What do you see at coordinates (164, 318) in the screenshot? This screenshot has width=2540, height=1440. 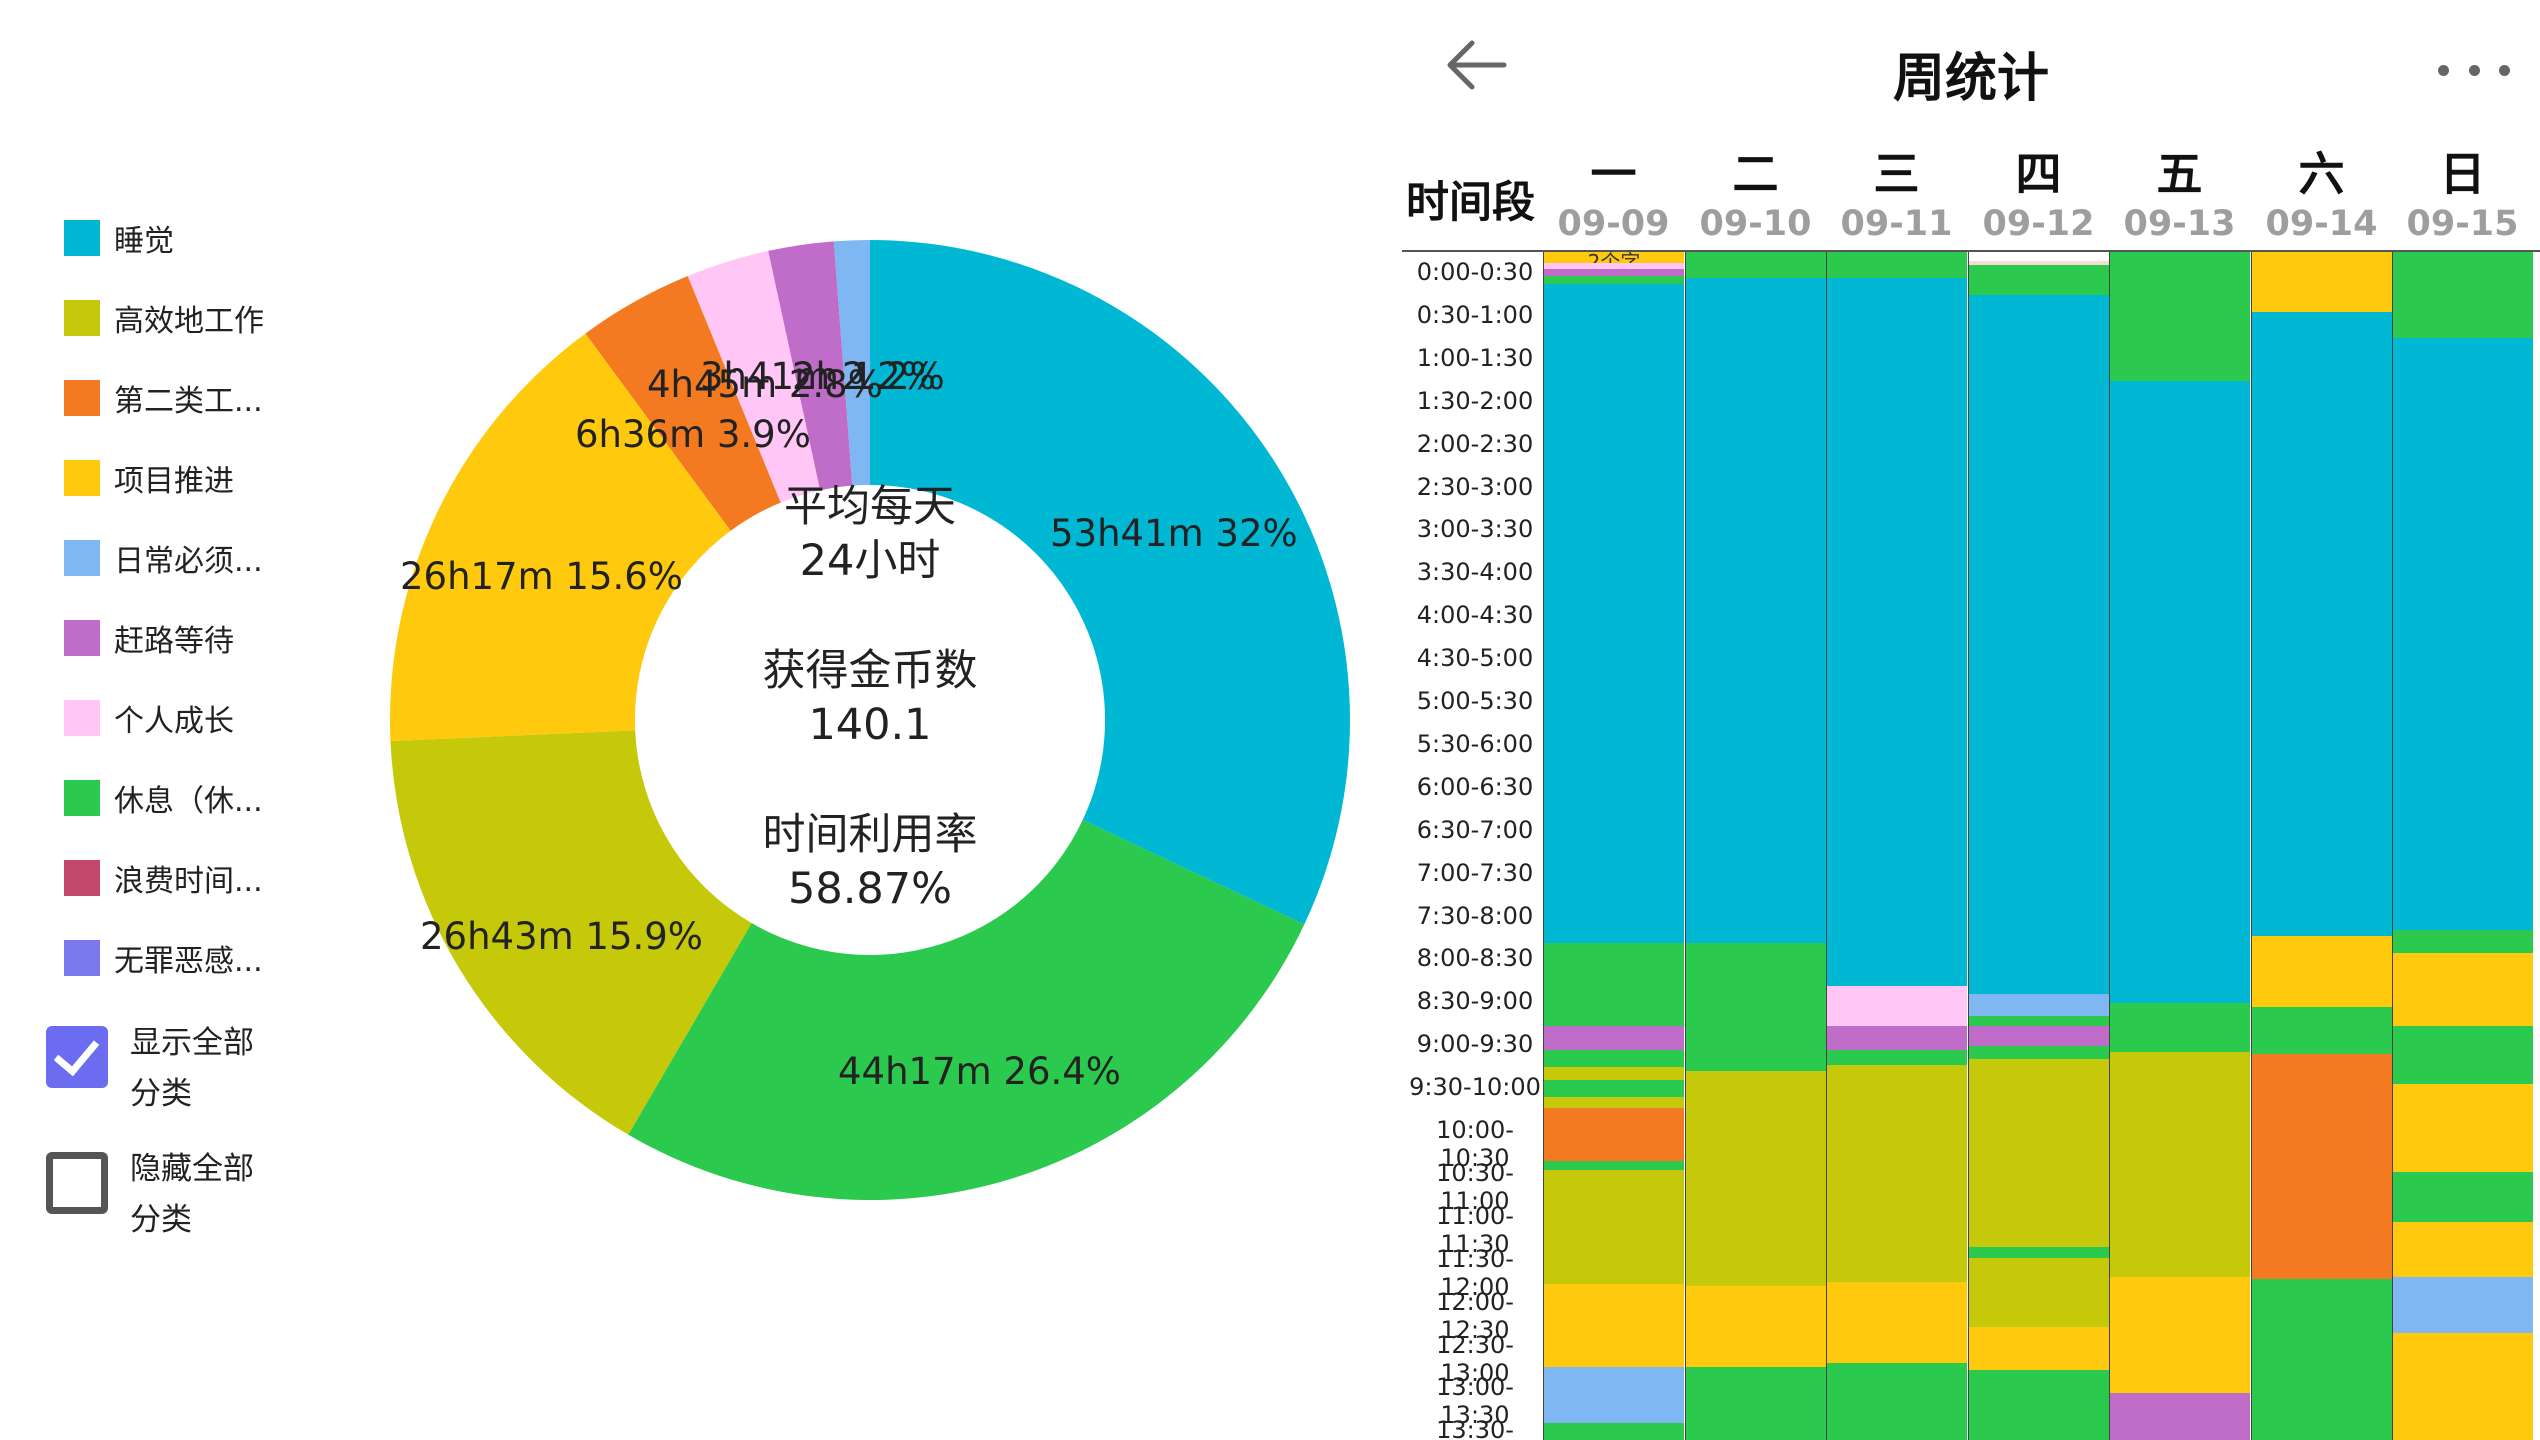 I see `legend-item: 高效地工作` at bounding box center [164, 318].